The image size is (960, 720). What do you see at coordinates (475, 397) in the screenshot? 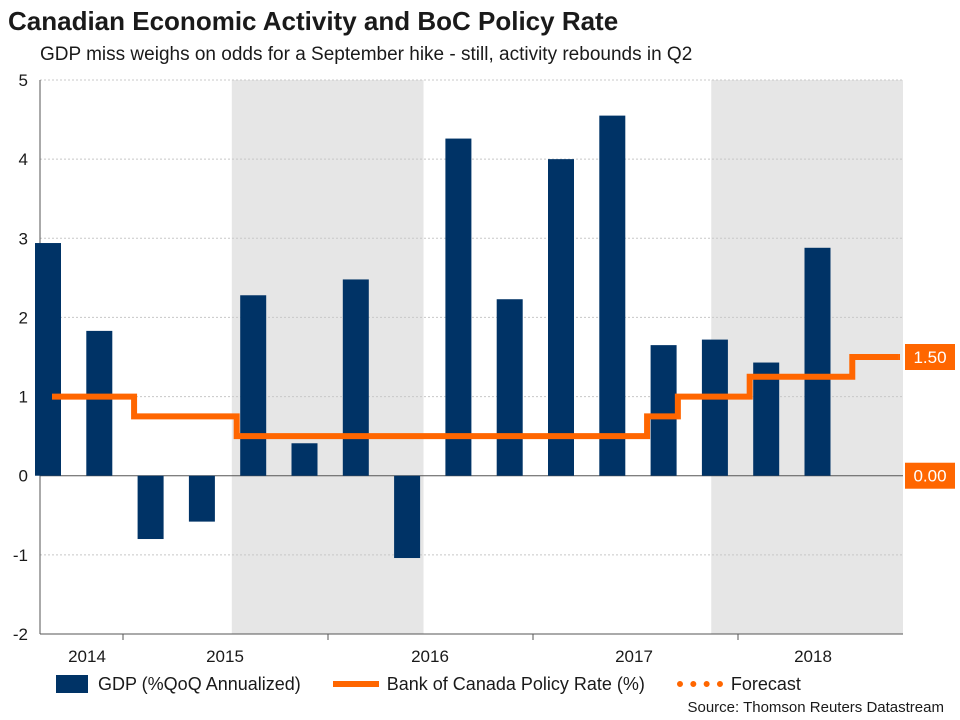
I see `policy-rate-line` at bounding box center [475, 397].